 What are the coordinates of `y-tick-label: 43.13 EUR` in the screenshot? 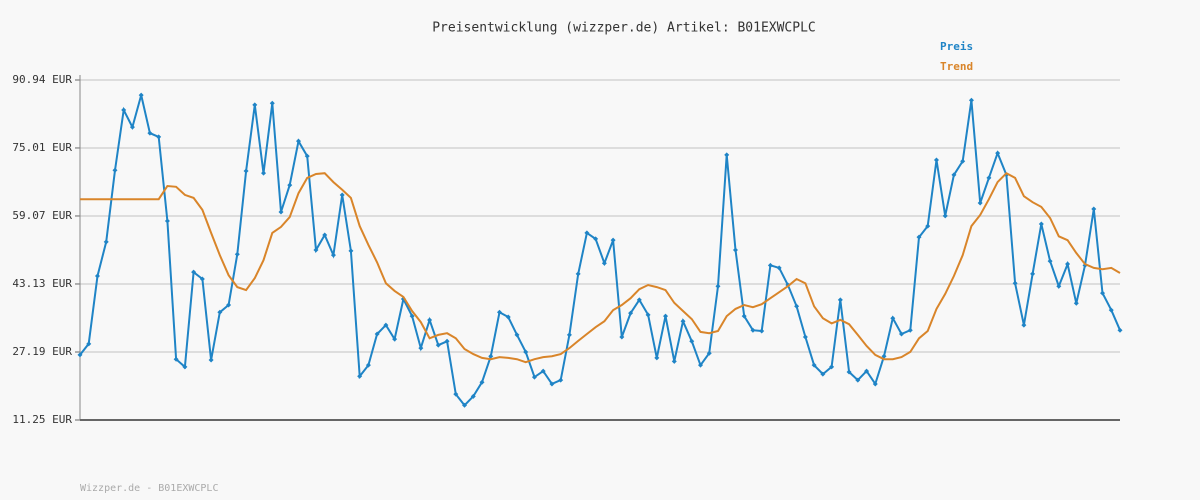 It's located at (42, 283).